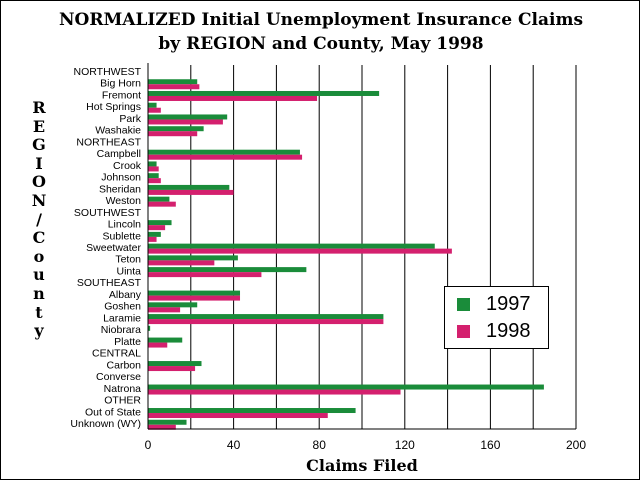 The height and width of the screenshot is (480, 640). Describe the element at coordinates (39, 200) in the screenshot. I see `y-axis-label-char: N` at that location.